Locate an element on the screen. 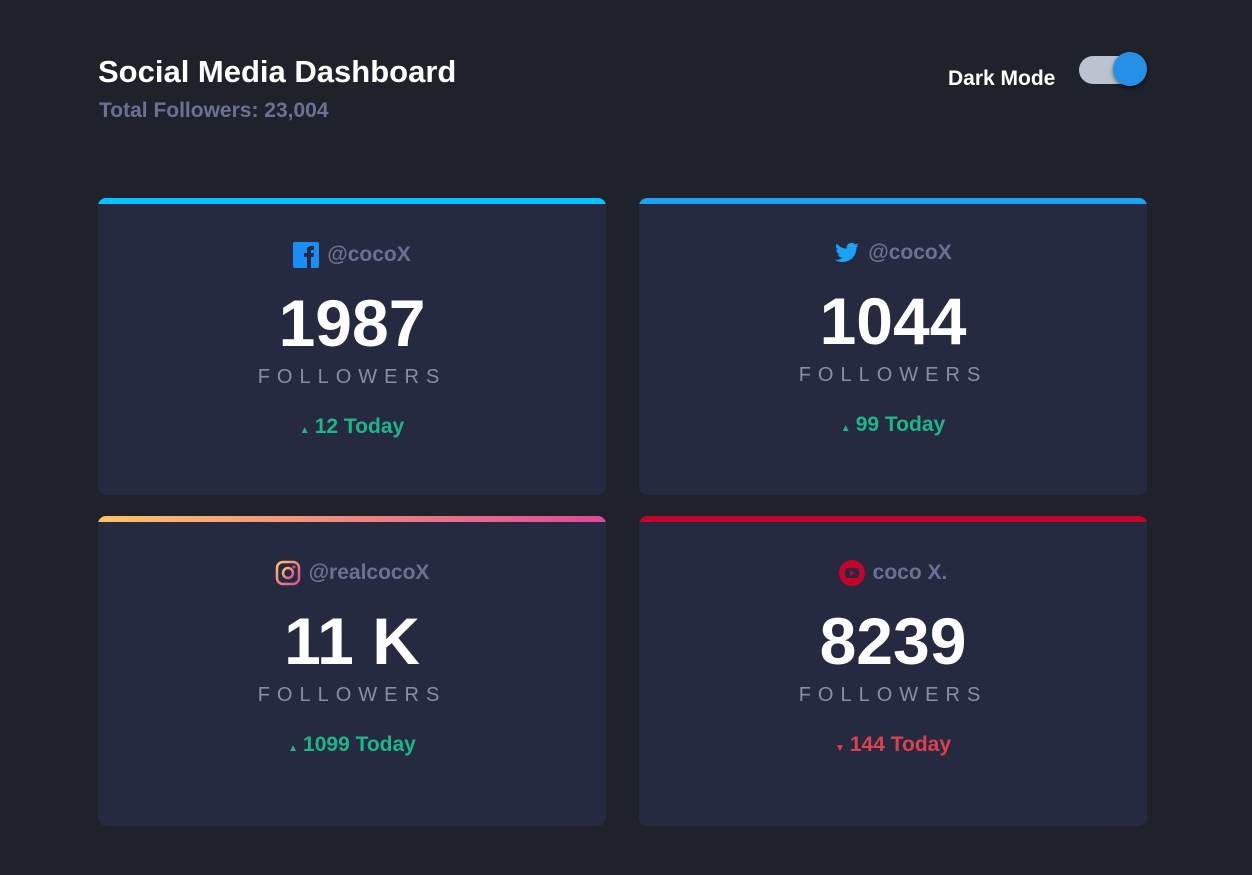  follower-count: 11 K is located at coordinates (352, 641).